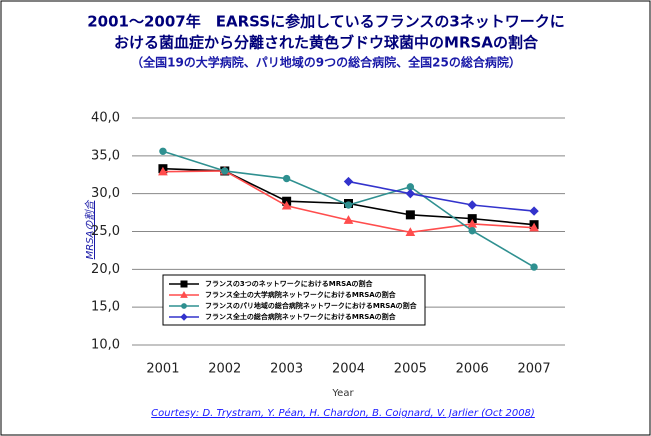 The width and height of the screenshot is (651, 436). Describe the element at coordinates (441, 196) in the screenshot. I see `series-line` at that location.